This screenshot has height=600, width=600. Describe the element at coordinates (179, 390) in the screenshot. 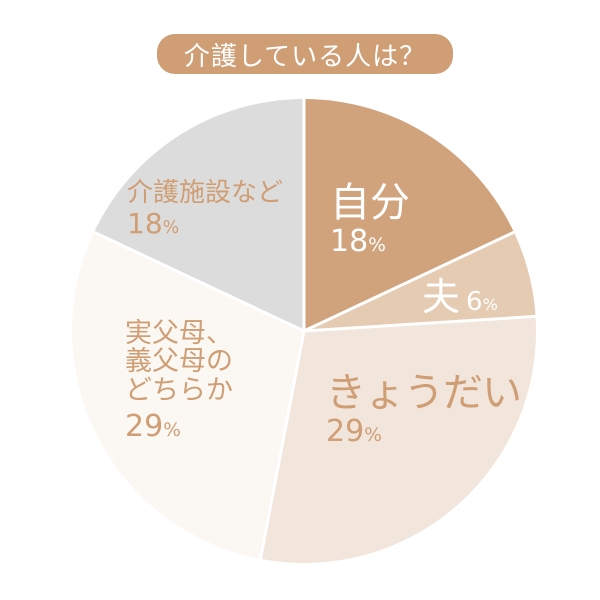

I see `label-parents-line3: どちらか` at that location.